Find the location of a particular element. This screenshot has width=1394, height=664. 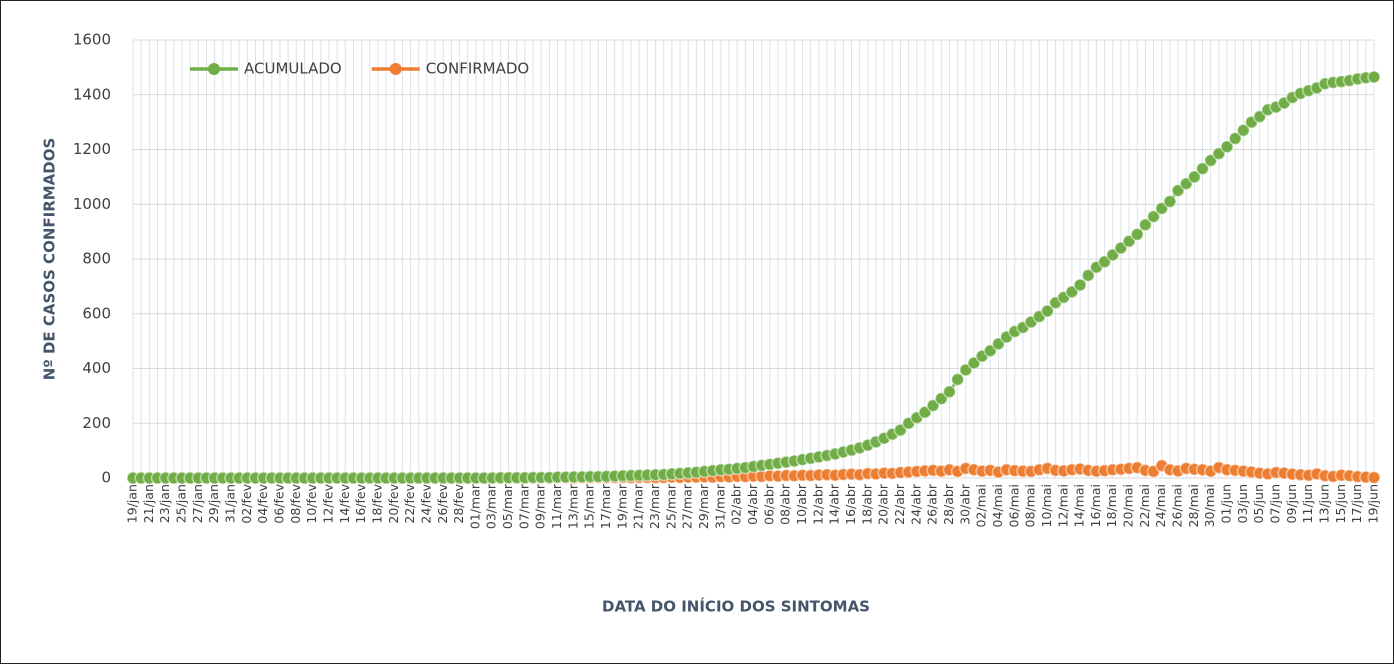

x-tick-label: 03/mar is located at coordinates (491, 506).